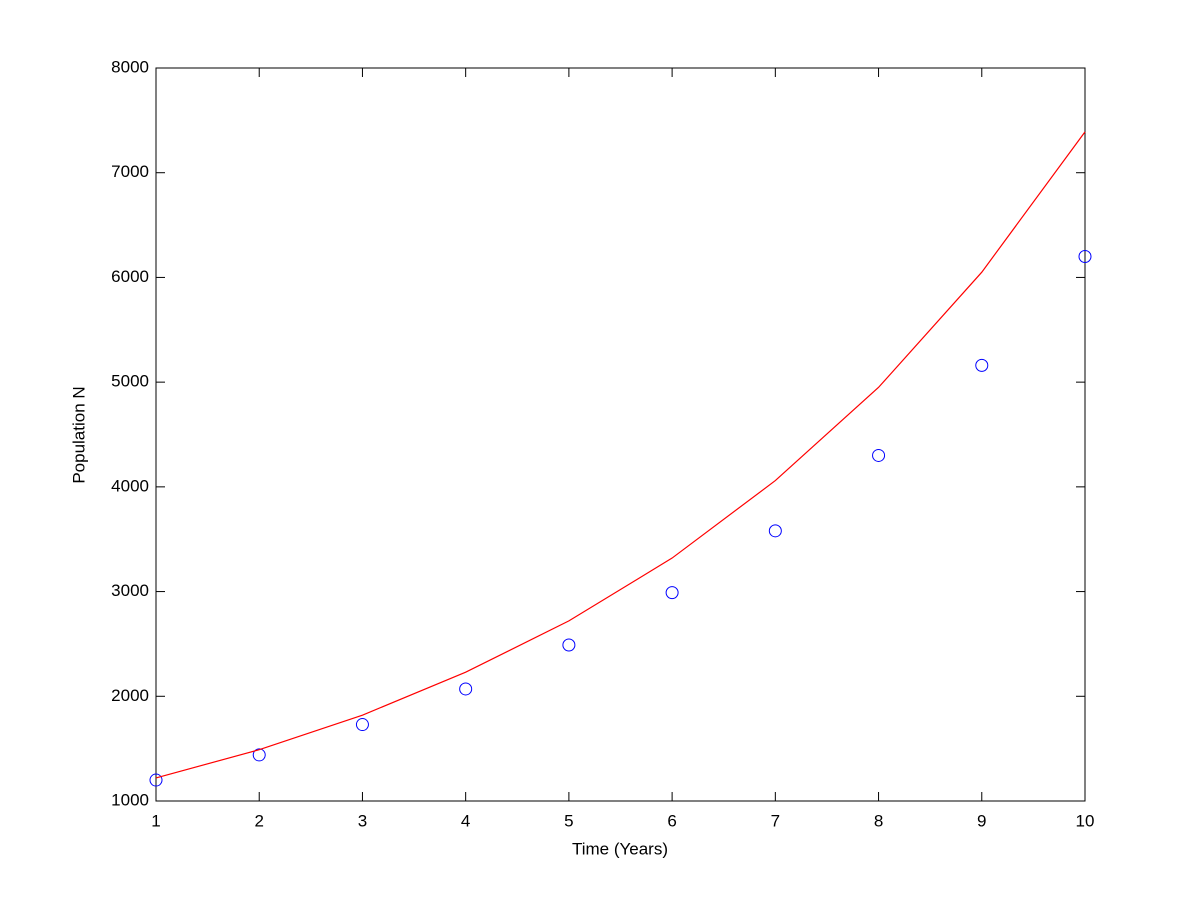  Describe the element at coordinates (775, 820) in the screenshot. I see `x-tick-label: 7` at that location.